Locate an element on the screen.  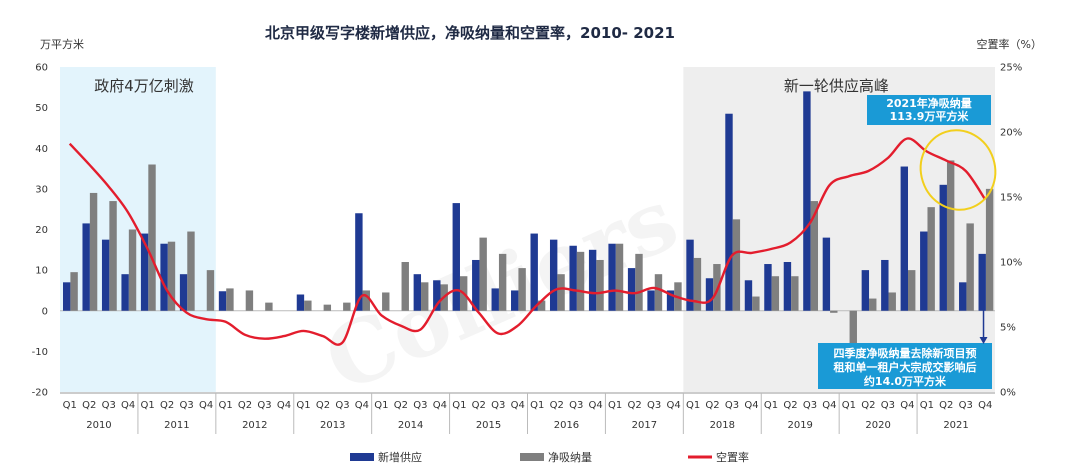
callout-q4-adjusted-line-2: 约14.0万平方米 is located at coordinates (905, 381).